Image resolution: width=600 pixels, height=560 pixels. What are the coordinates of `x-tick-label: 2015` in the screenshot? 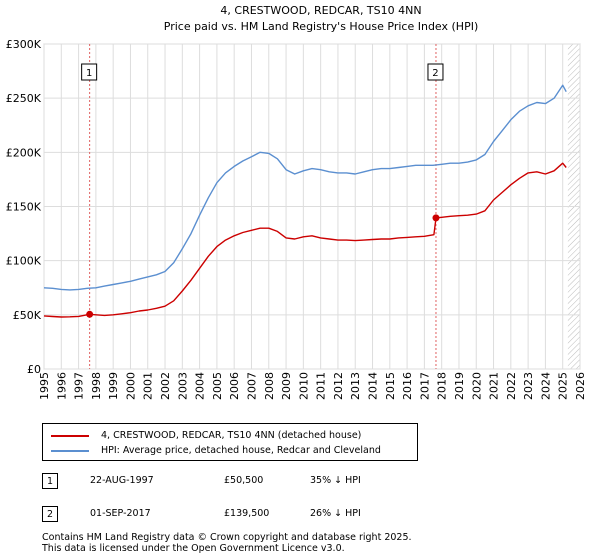 It's located at (390, 386).